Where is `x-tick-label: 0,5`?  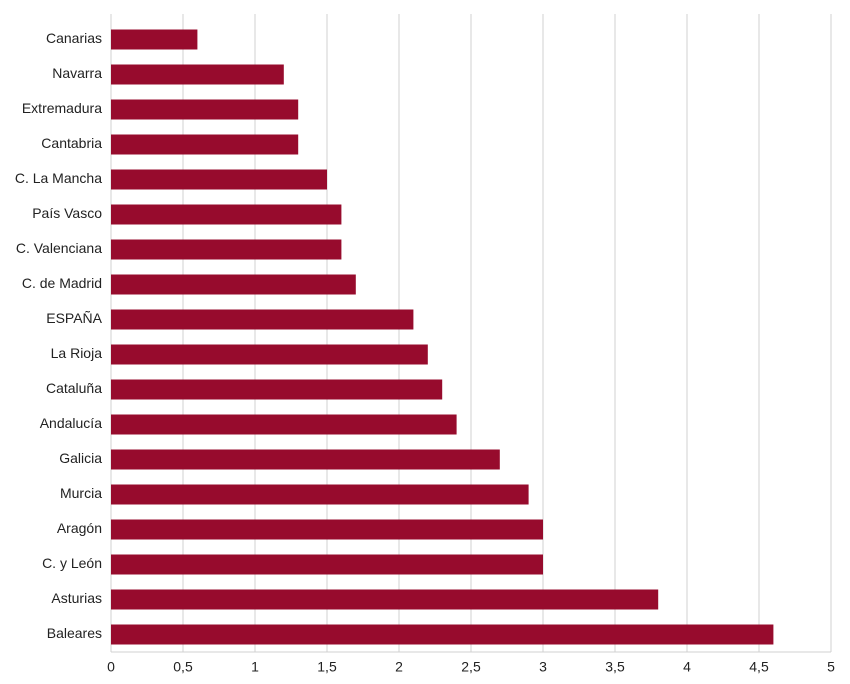
x-tick-label: 0,5 is located at coordinates (183, 667).